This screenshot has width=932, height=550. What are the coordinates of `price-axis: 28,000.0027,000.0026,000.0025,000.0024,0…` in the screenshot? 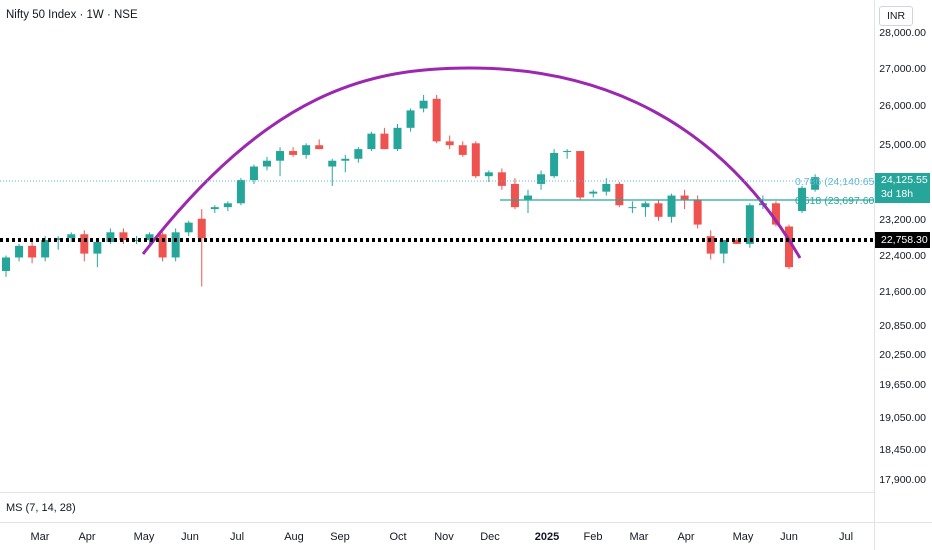 It's located at (903, 261).